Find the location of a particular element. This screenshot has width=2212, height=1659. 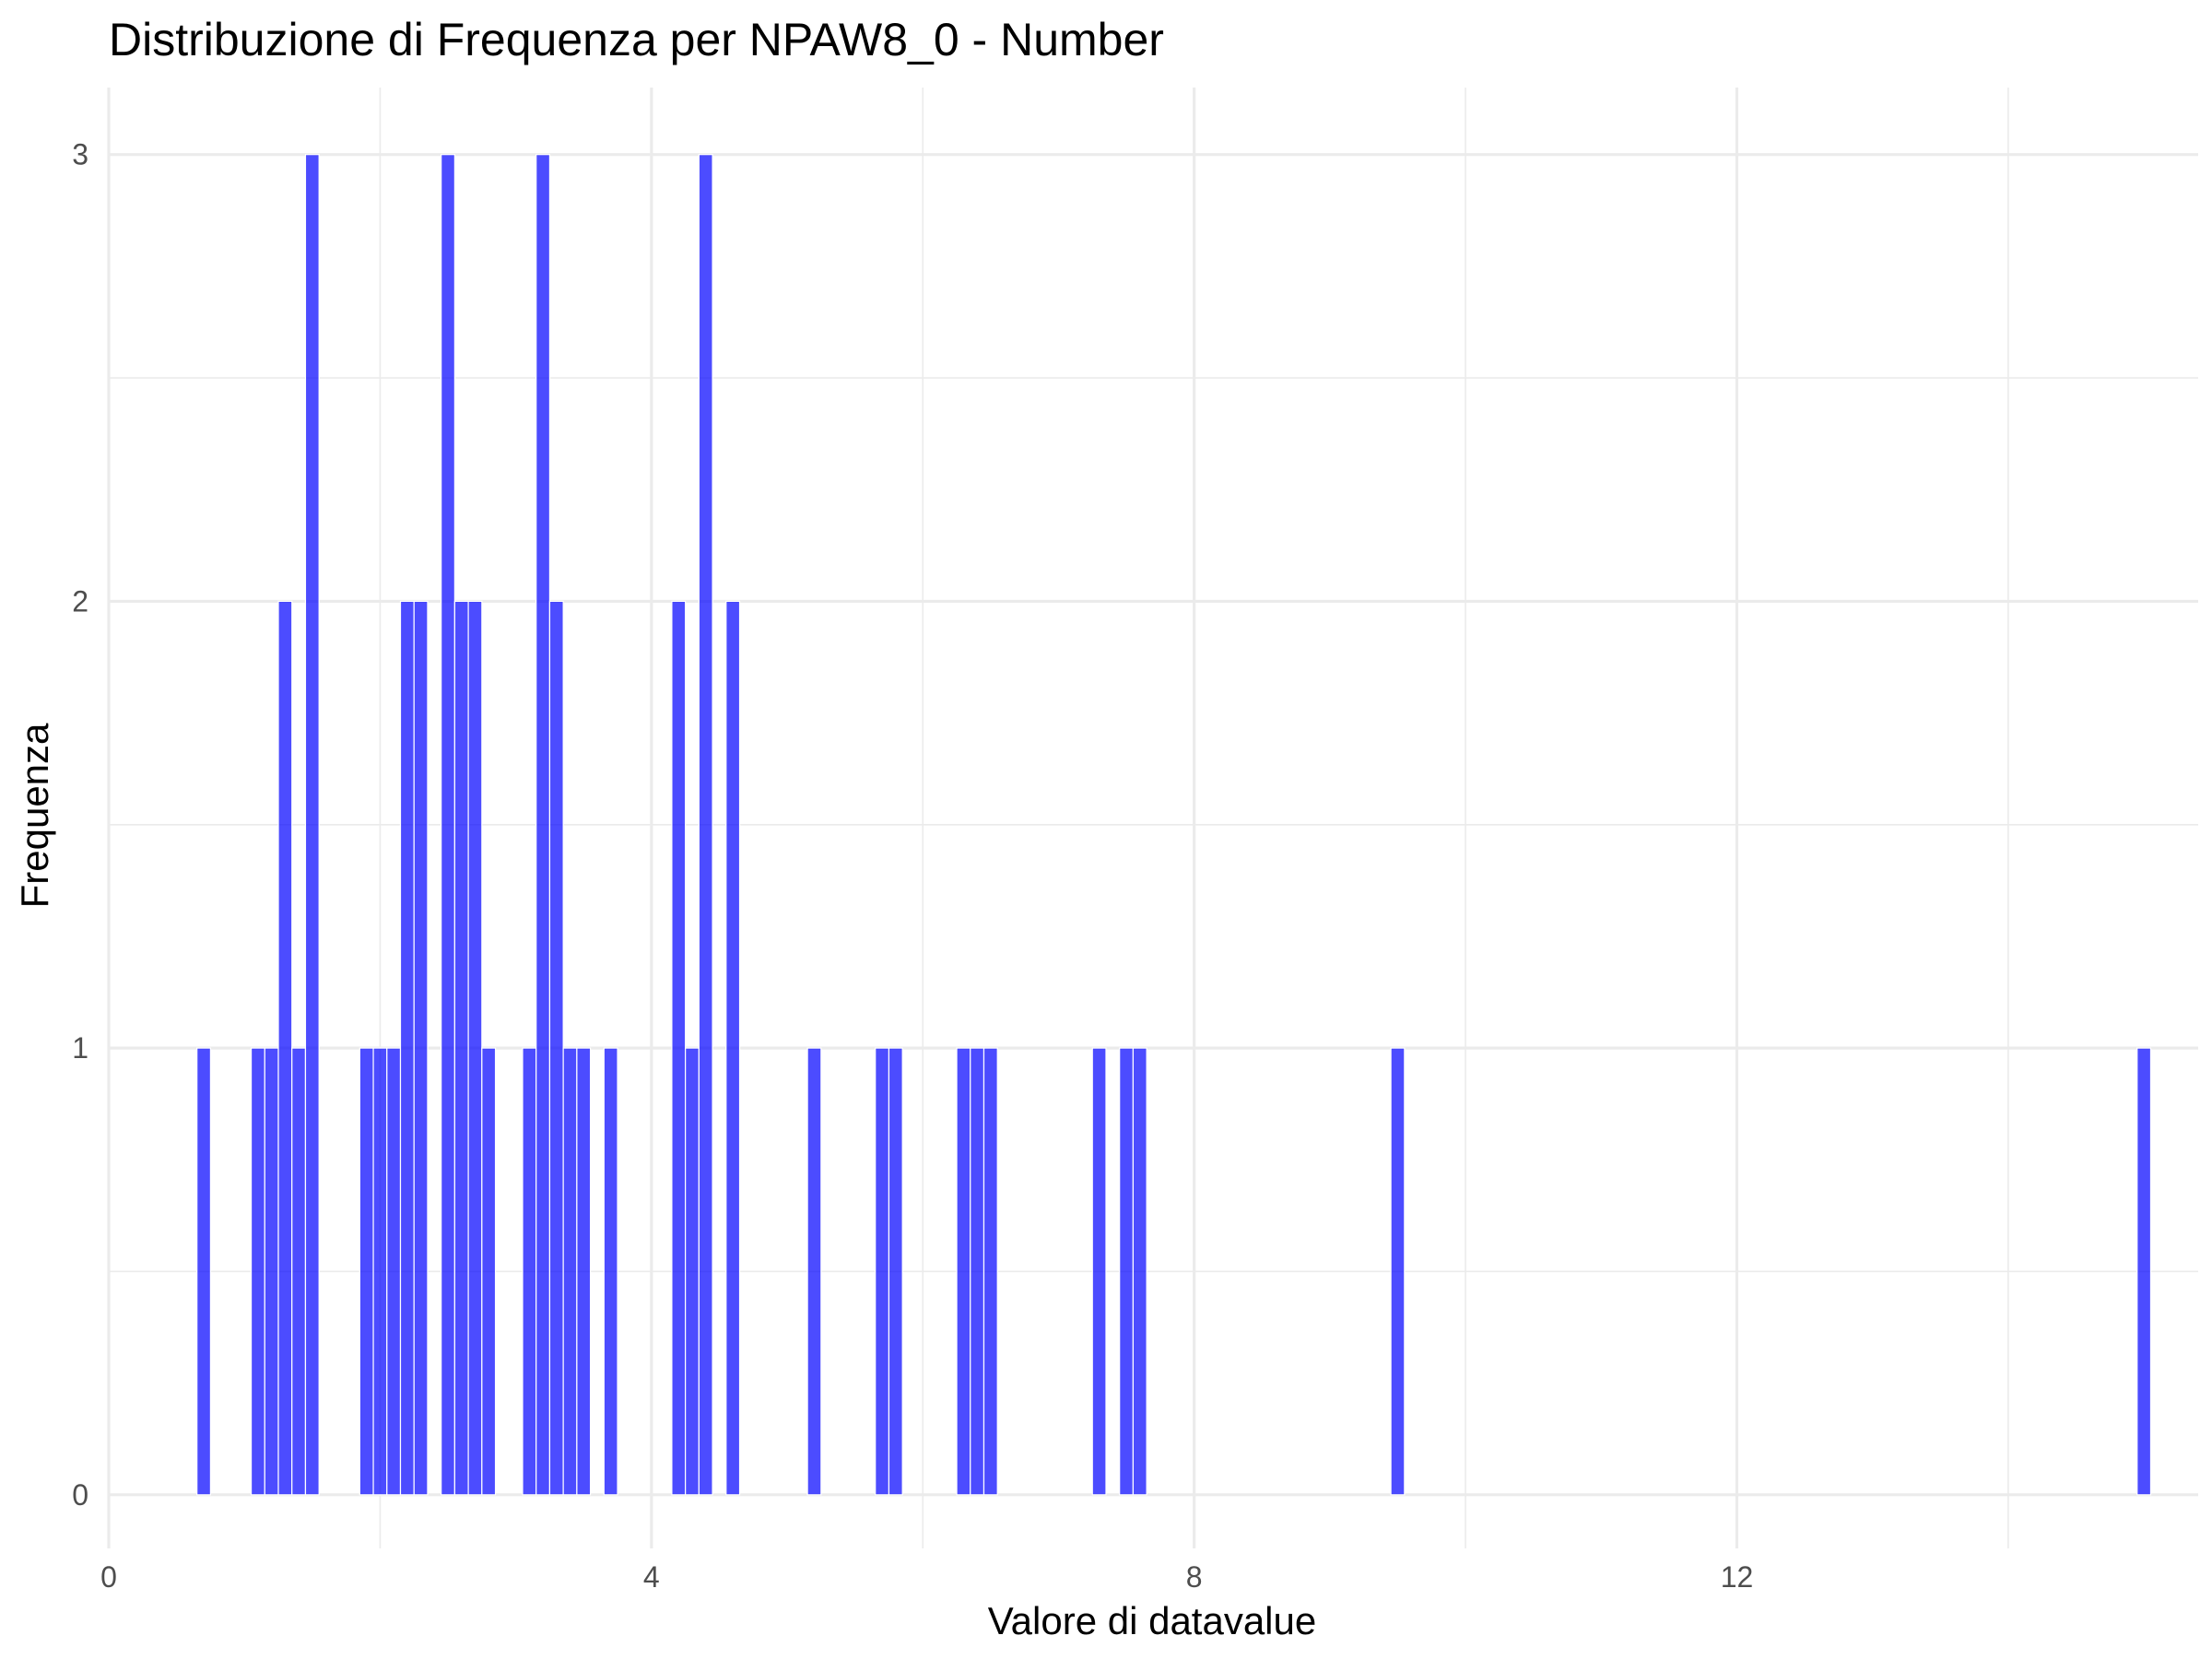

y-tick-label: 3 is located at coordinates (80, 154).